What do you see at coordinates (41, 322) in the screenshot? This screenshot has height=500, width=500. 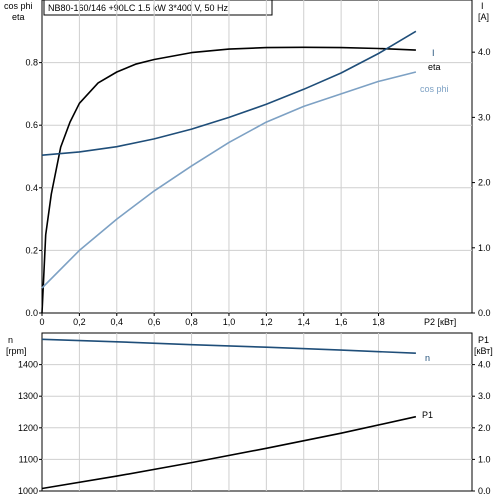 I see `x-tick-label: 0` at bounding box center [41, 322].